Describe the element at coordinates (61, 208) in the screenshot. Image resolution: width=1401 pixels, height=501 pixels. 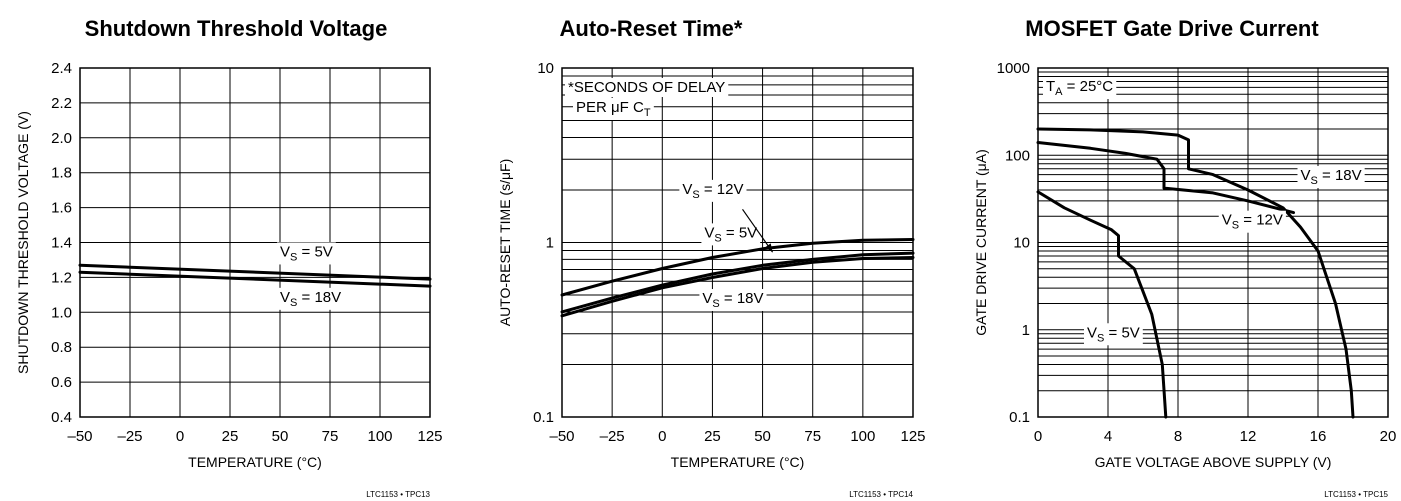
I see `chart1-ytick-label: 1.6` at that location.